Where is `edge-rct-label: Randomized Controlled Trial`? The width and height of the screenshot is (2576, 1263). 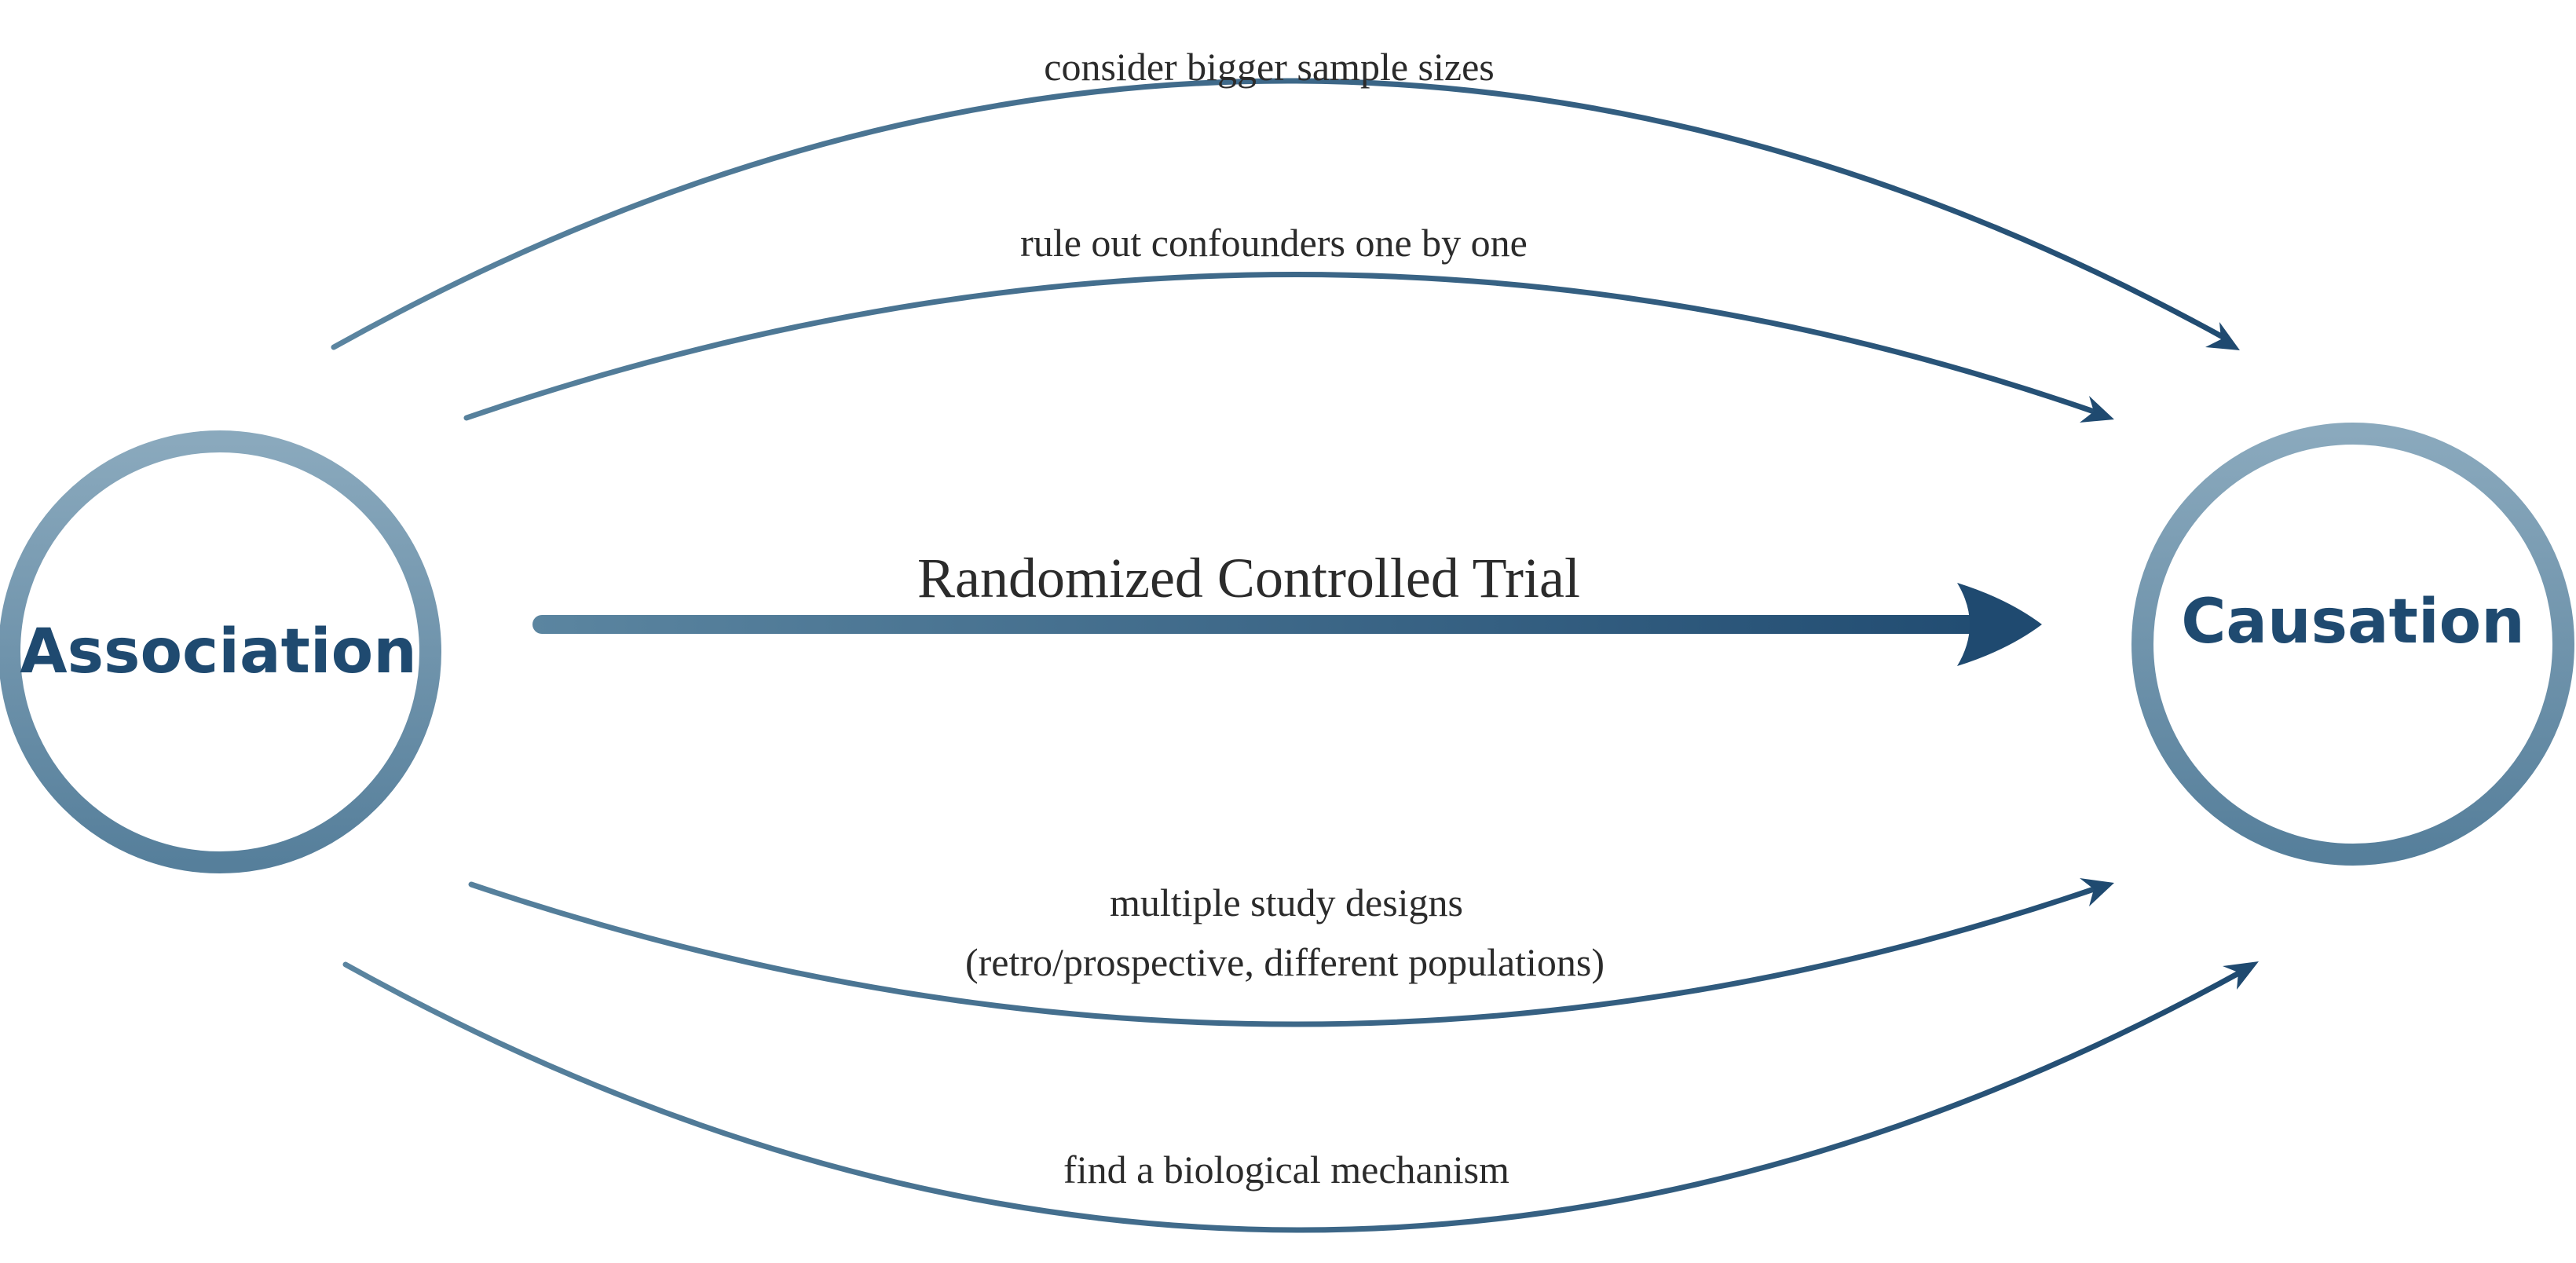
edge-rct-label: Randomized Controlled Trial is located at coordinates (1248, 578).